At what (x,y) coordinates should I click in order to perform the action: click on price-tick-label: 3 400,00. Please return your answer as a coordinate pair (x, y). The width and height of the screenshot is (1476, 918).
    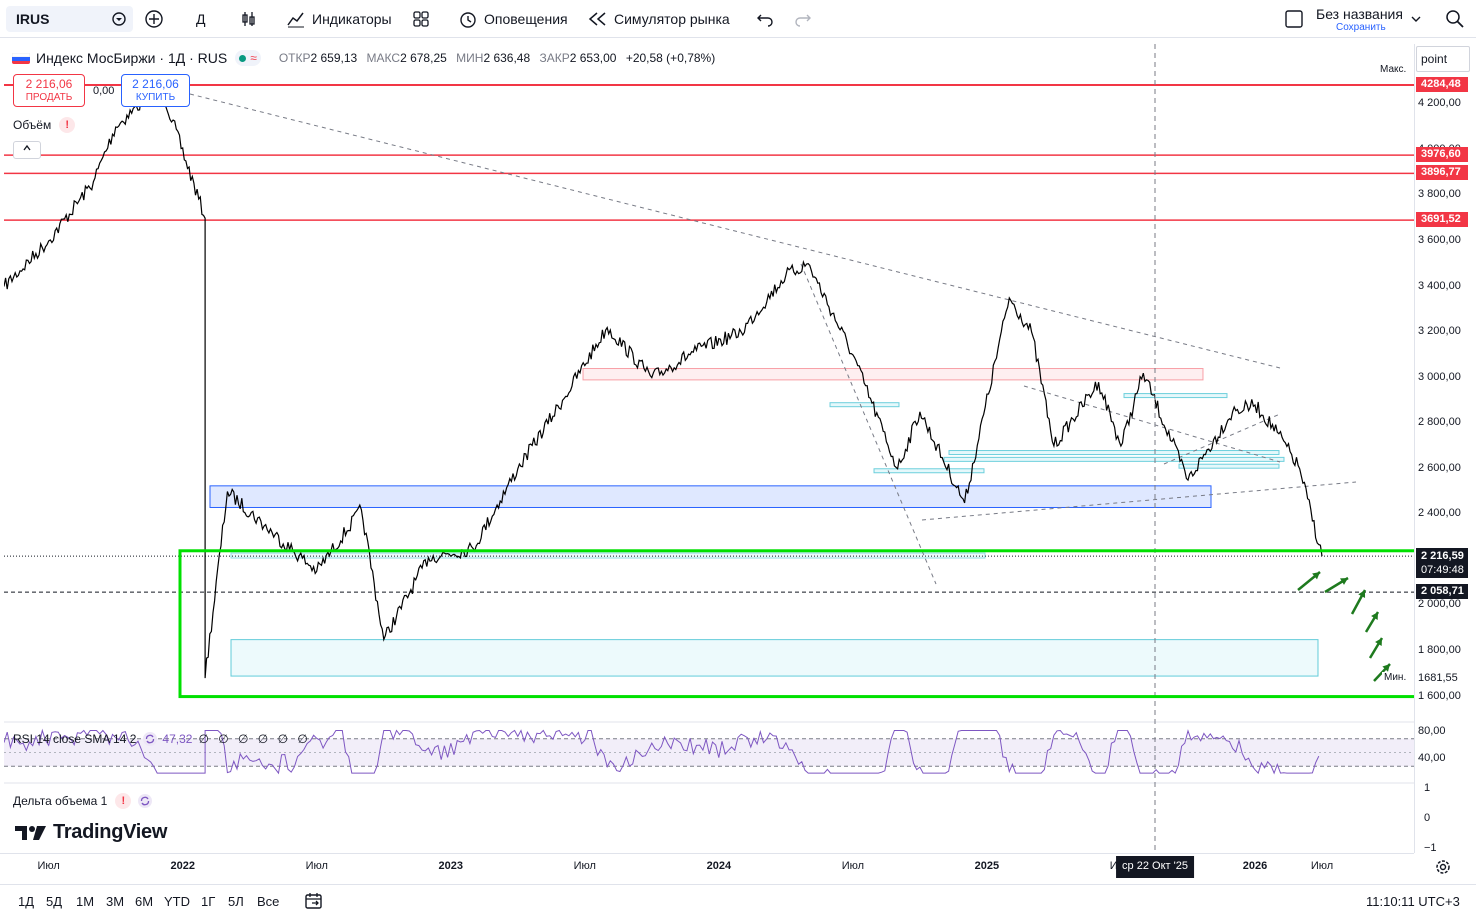
    Looking at the image, I should click on (1439, 285).